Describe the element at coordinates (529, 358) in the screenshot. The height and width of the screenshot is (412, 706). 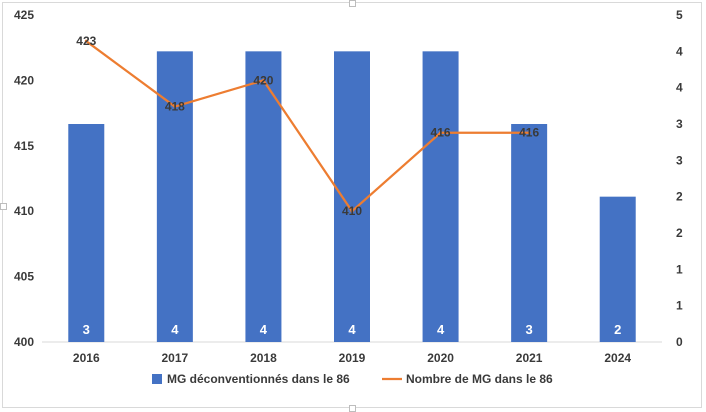
I see `x-tick-label: 2021` at that location.